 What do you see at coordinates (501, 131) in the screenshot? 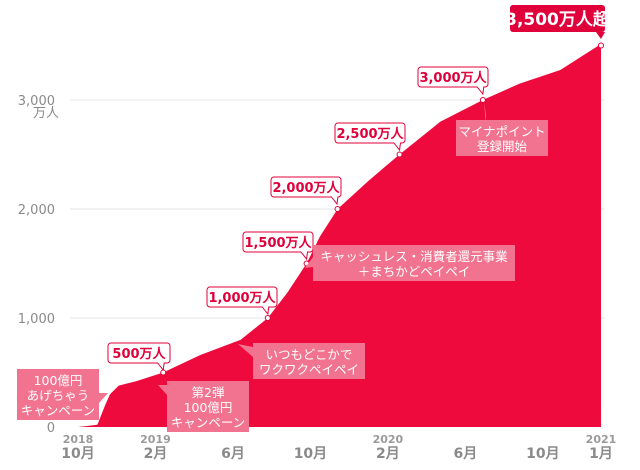
I see `event-label-line: マイナポイント` at bounding box center [501, 131].